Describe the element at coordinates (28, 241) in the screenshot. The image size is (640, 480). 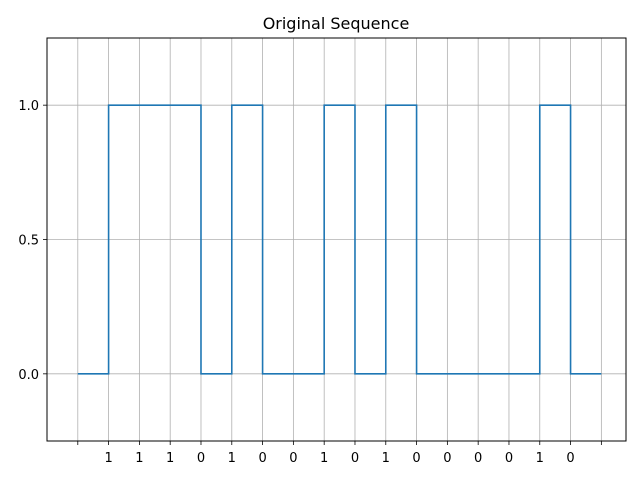
I see `y-tick-label: 0.5` at that location.